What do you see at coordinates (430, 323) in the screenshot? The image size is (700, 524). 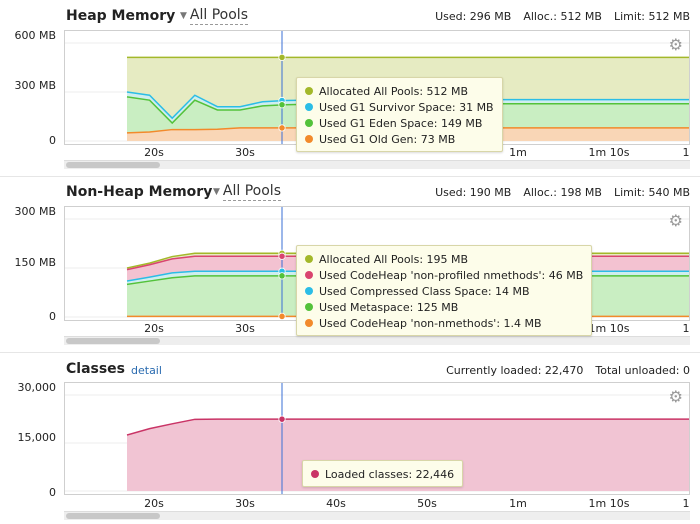 I see `tooltip-label: Used CodeHeap 'non-nmethods': 1.4 MB` at bounding box center [430, 323].